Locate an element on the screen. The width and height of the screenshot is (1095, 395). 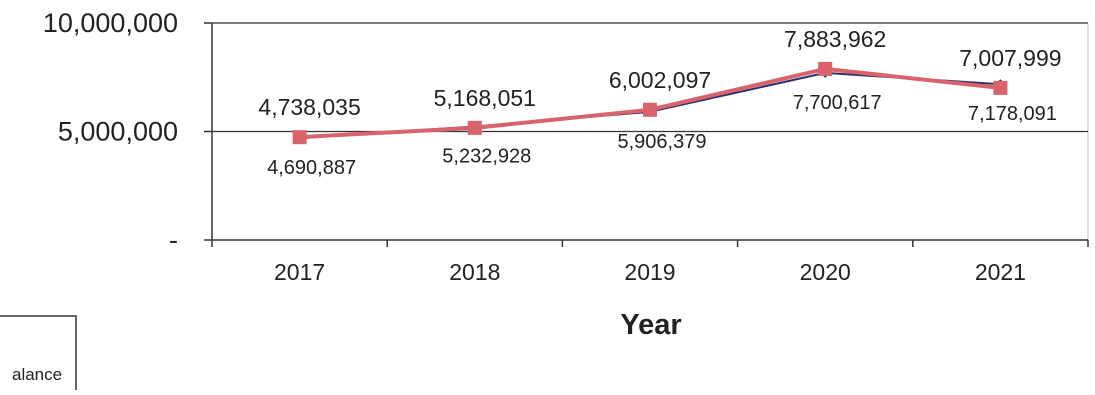
data-label-bottom: 5,232,928 is located at coordinates (486, 156).